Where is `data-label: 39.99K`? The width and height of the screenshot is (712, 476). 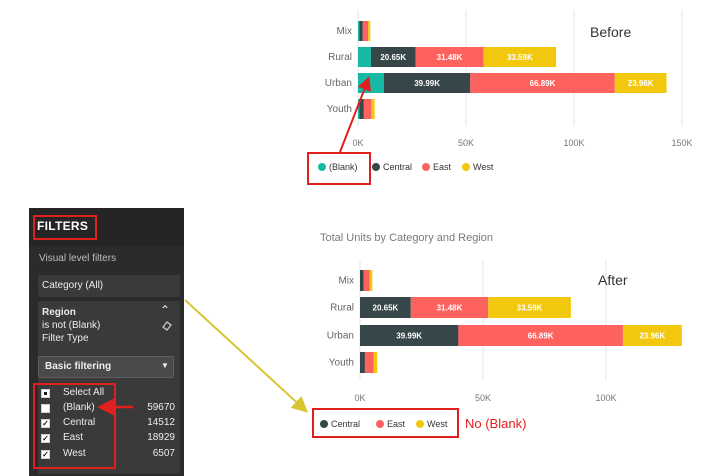
data-label: 39.99K is located at coordinates (409, 336).